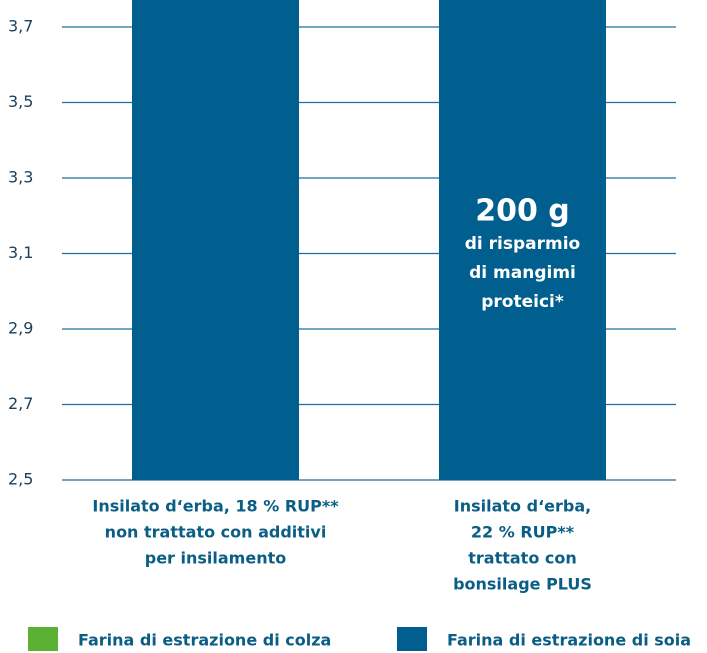 Image resolution: width=707 pixels, height=653 pixels. Describe the element at coordinates (20, 252) in the screenshot. I see `y-tick-label: 3,1` at that location.